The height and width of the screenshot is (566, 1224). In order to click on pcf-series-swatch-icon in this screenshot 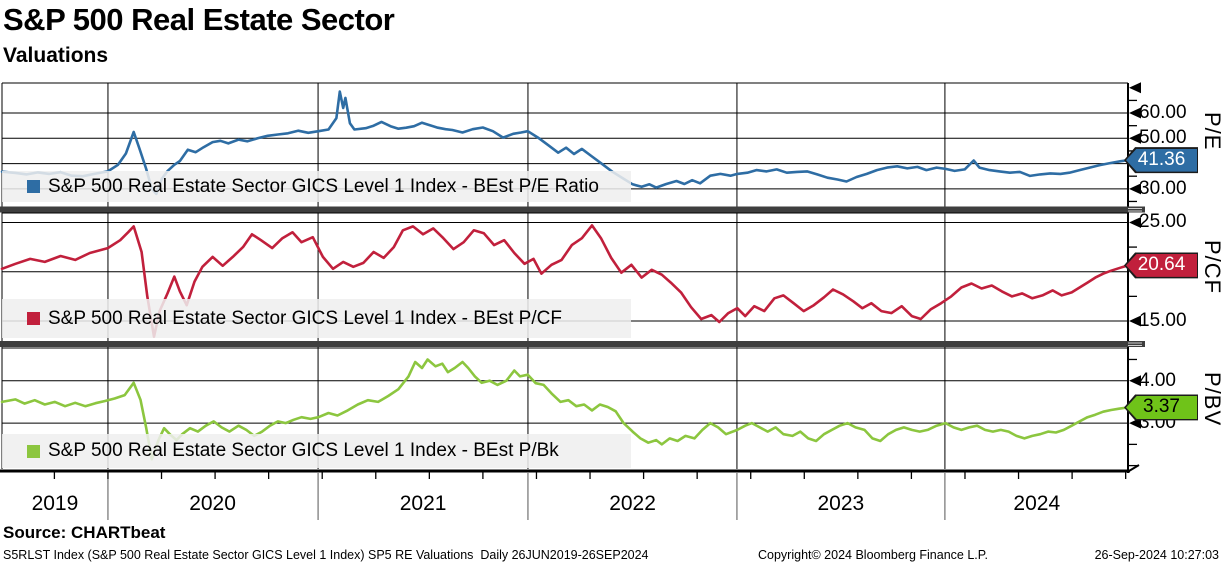, I will do `click(33, 318)`.